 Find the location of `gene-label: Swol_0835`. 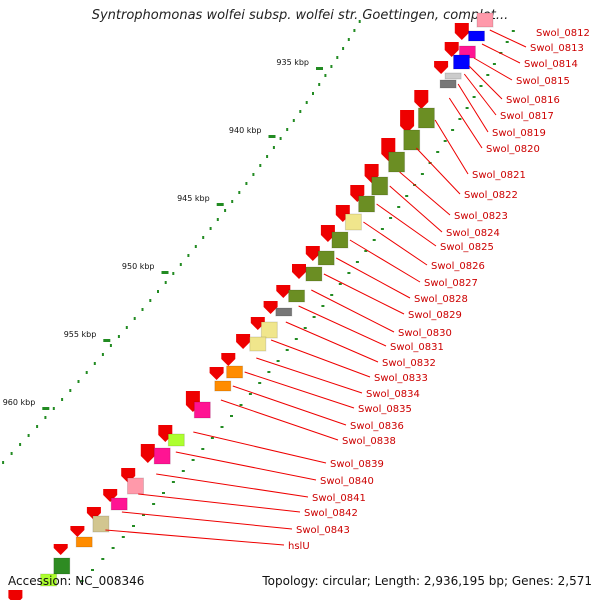

gene-label: Swol_0835 is located at coordinates (385, 409).